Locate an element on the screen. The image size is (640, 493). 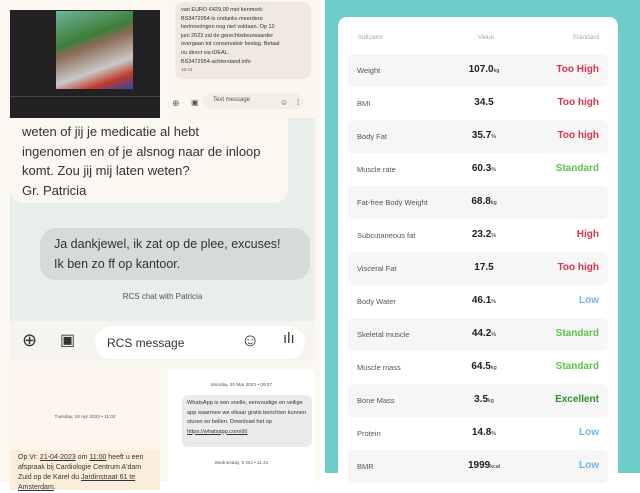
divider is located at coordinates (85, 96).